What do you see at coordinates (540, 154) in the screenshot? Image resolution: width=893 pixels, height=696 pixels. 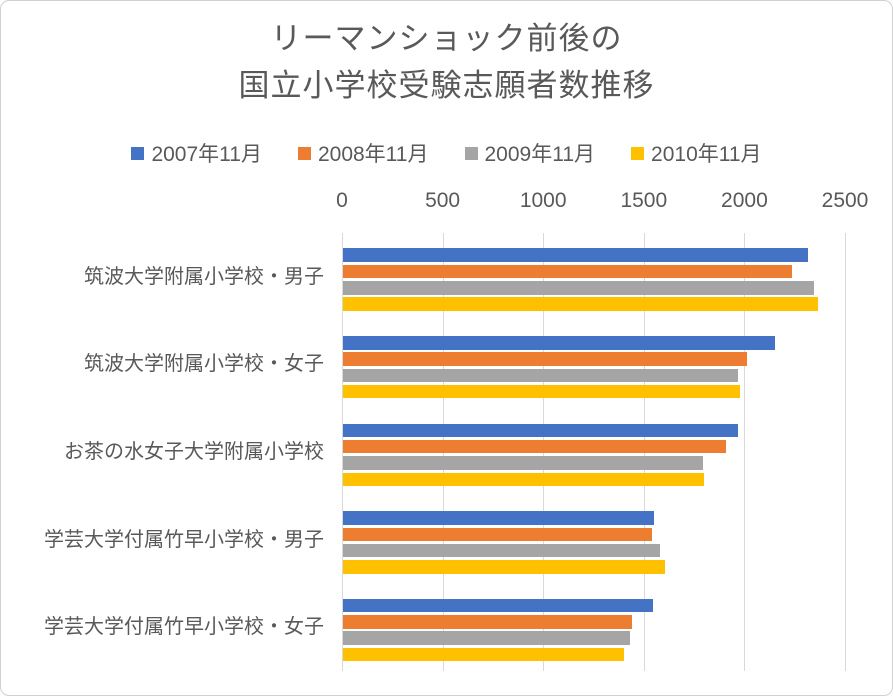 I see `legend-label: 2009年11月` at bounding box center [540, 154].